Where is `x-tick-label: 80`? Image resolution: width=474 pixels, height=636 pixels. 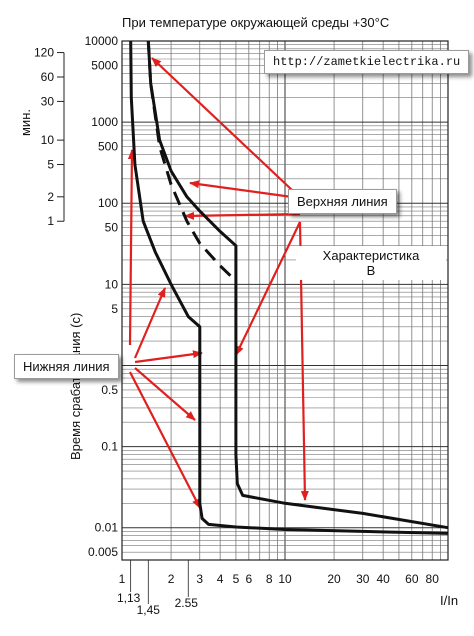
x-tick-label: 80 is located at coordinates (433, 579).